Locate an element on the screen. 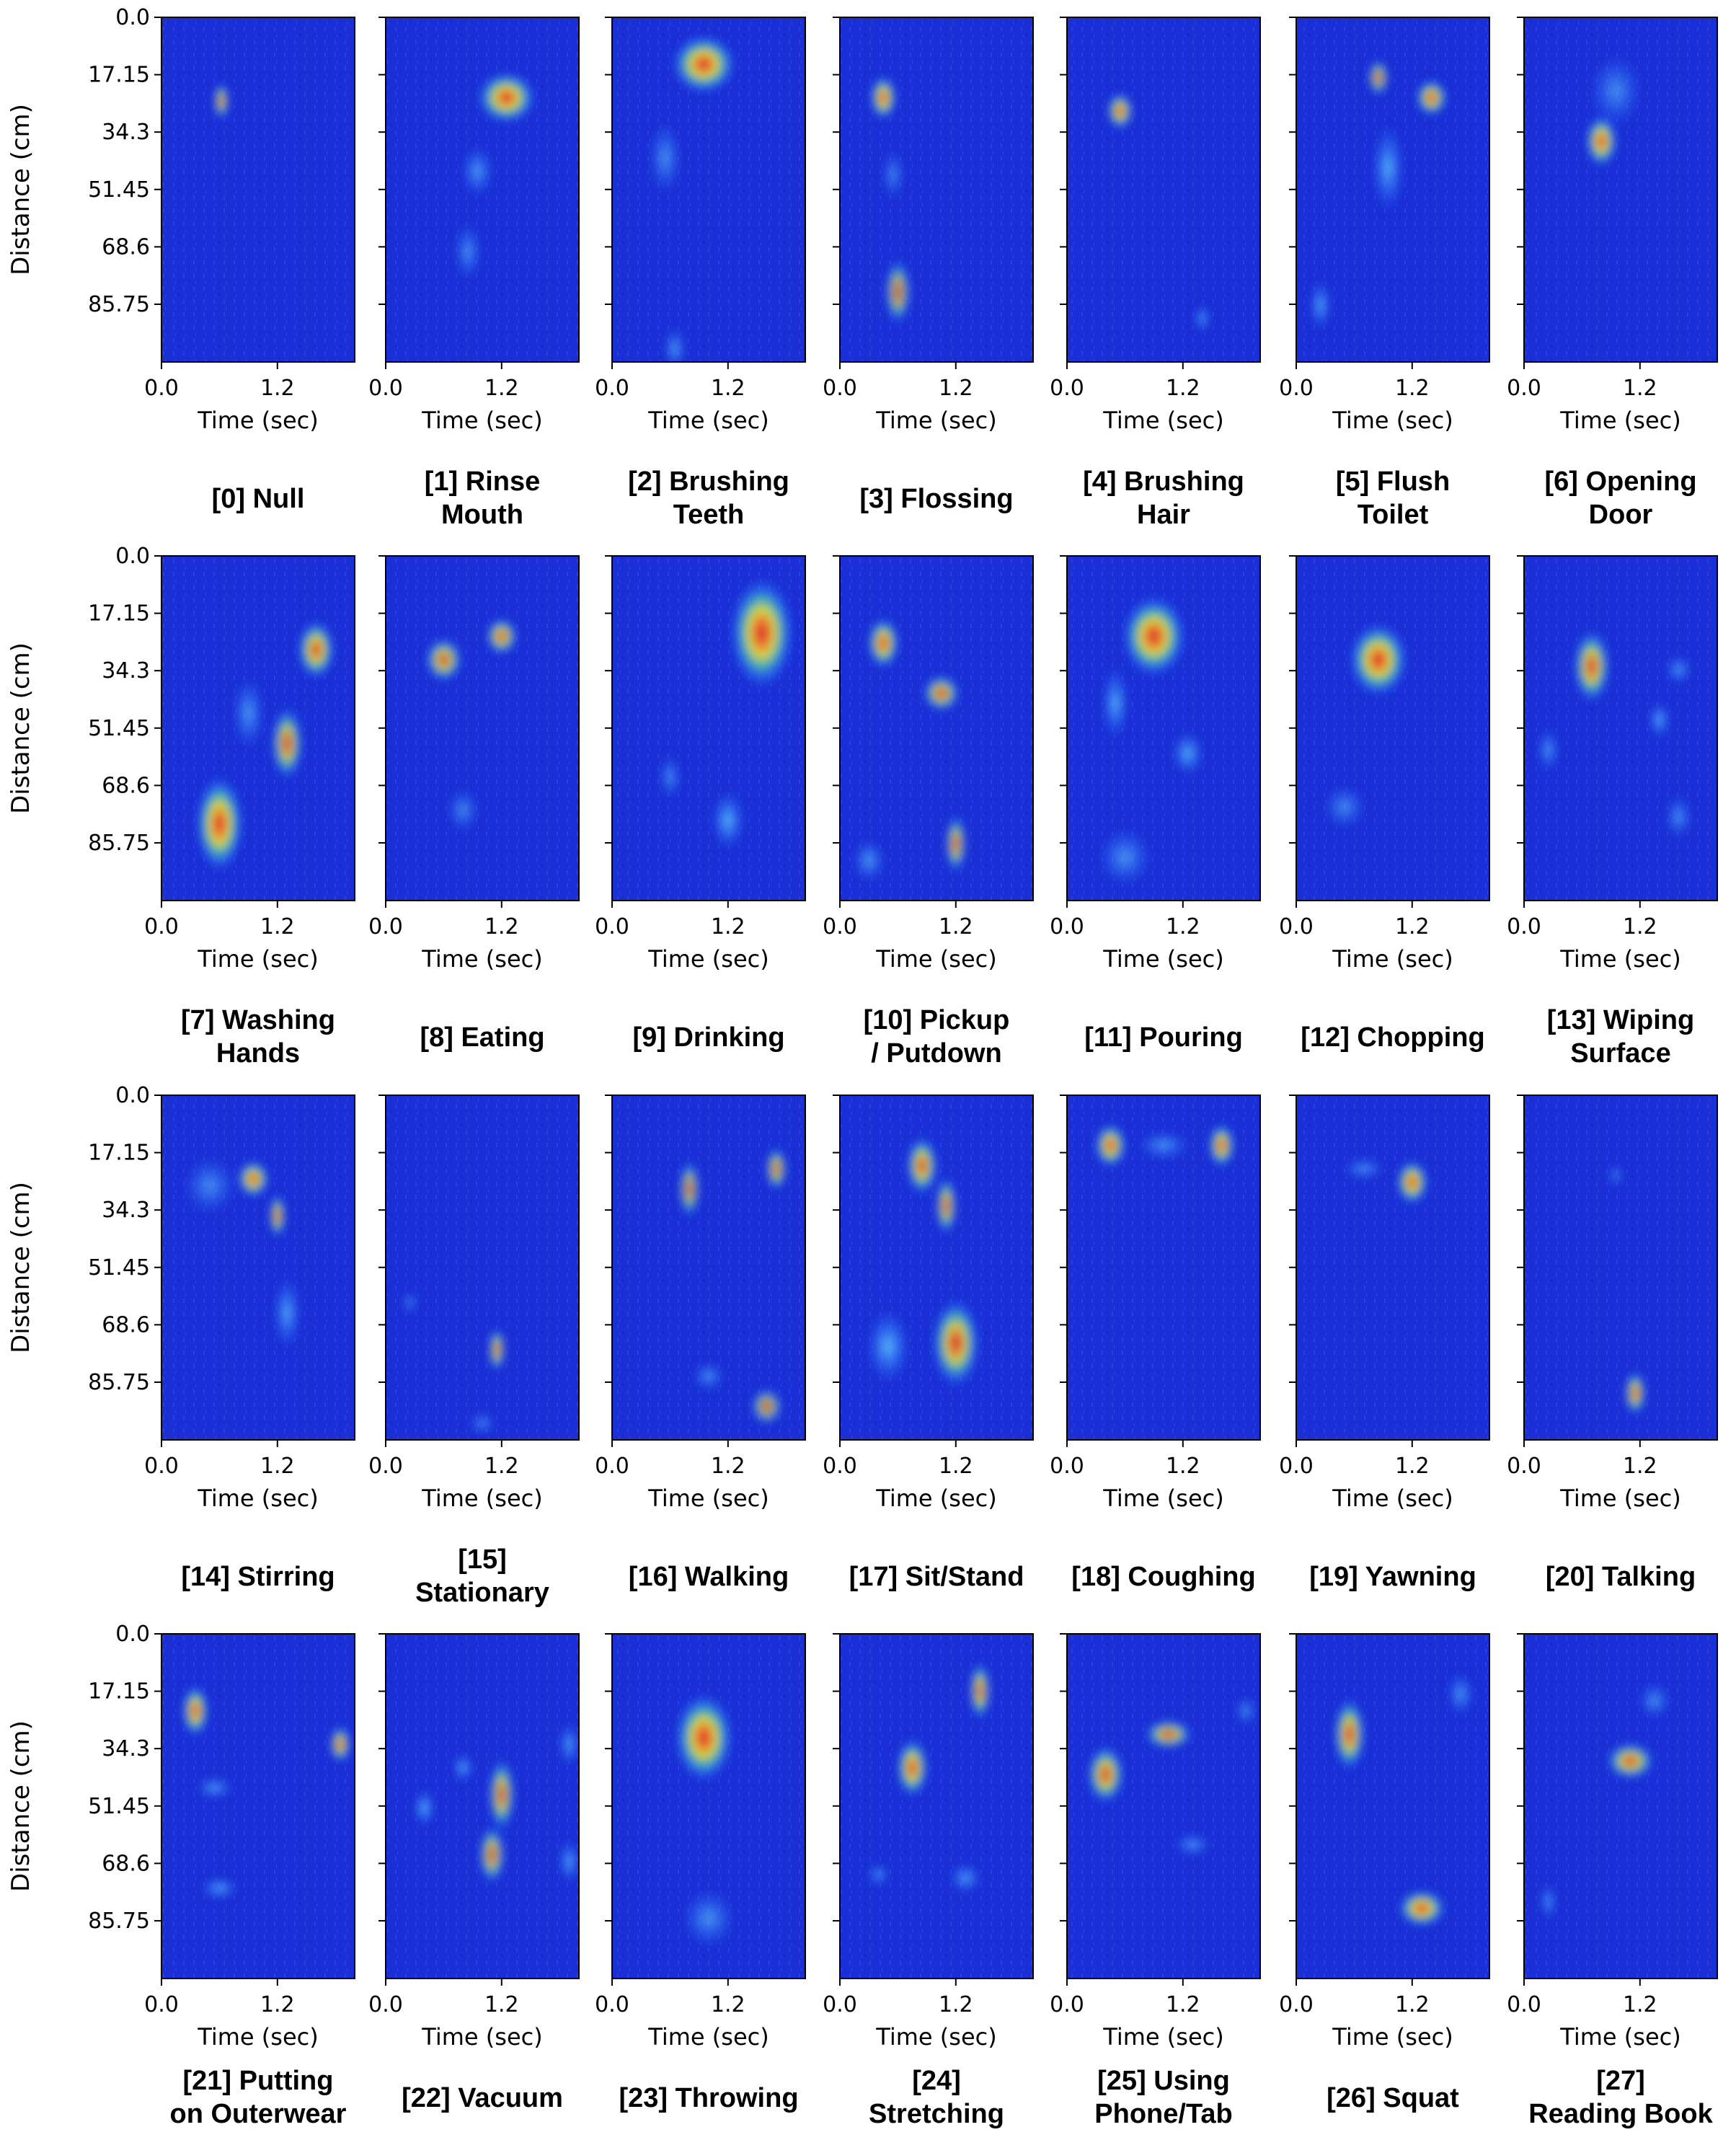 Image resolution: width=1736 pixels, height=2140 pixels. panel-title: [17] Sit/Stand is located at coordinates (936, 1577).